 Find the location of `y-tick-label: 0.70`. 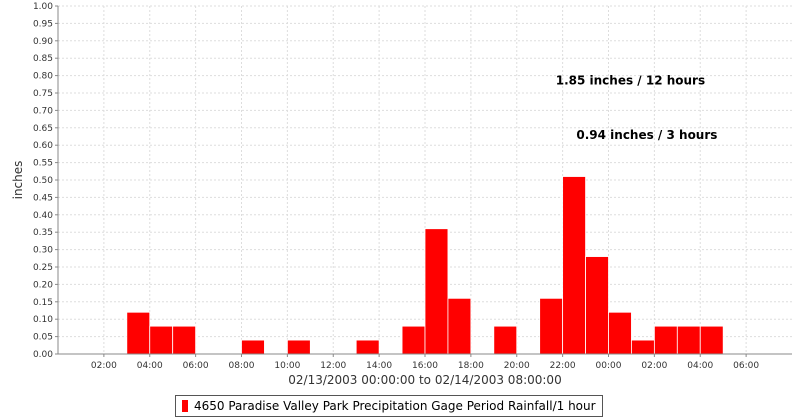

y-tick-label: 0.70 is located at coordinates (43, 111).